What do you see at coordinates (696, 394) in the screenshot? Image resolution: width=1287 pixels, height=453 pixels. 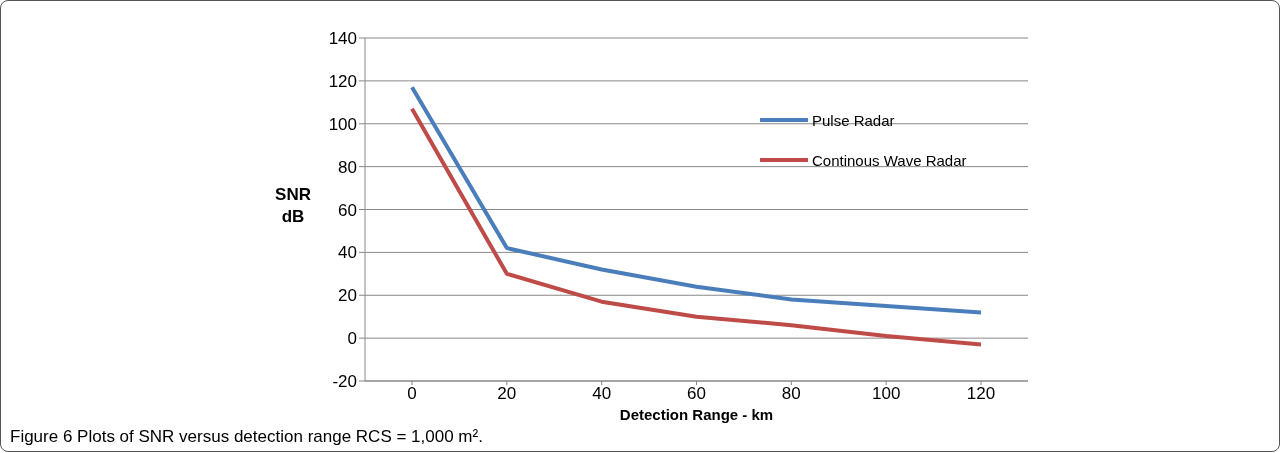 I see `x-tick-label: 60` at bounding box center [696, 394].